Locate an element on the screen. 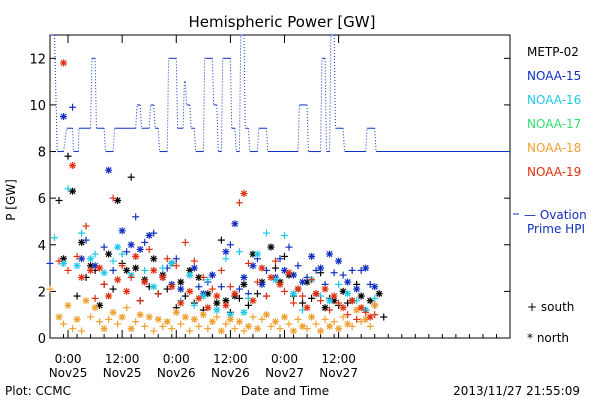 The width and height of the screenshot is (600, 400). legend-entry: NOAA-18 is located at coordinates (554, 148).